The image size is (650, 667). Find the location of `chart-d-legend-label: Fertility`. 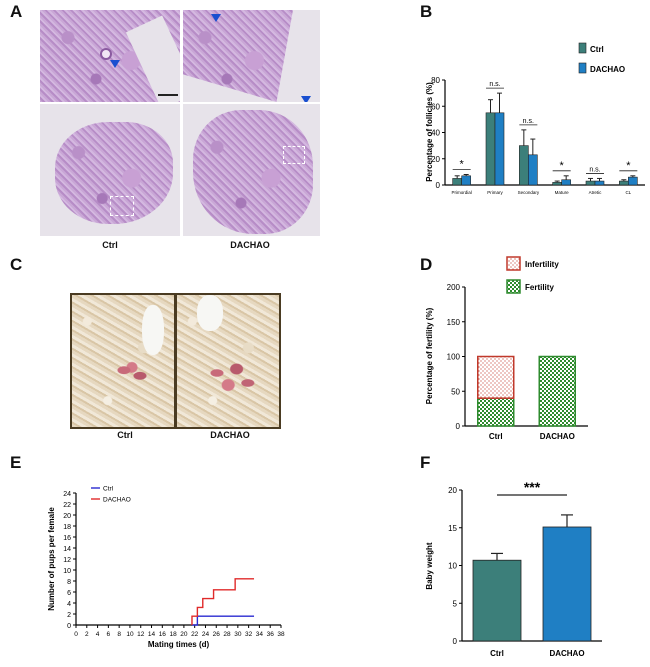

chart-d-legend-label: Fertility is located at coordinates (539, 287).